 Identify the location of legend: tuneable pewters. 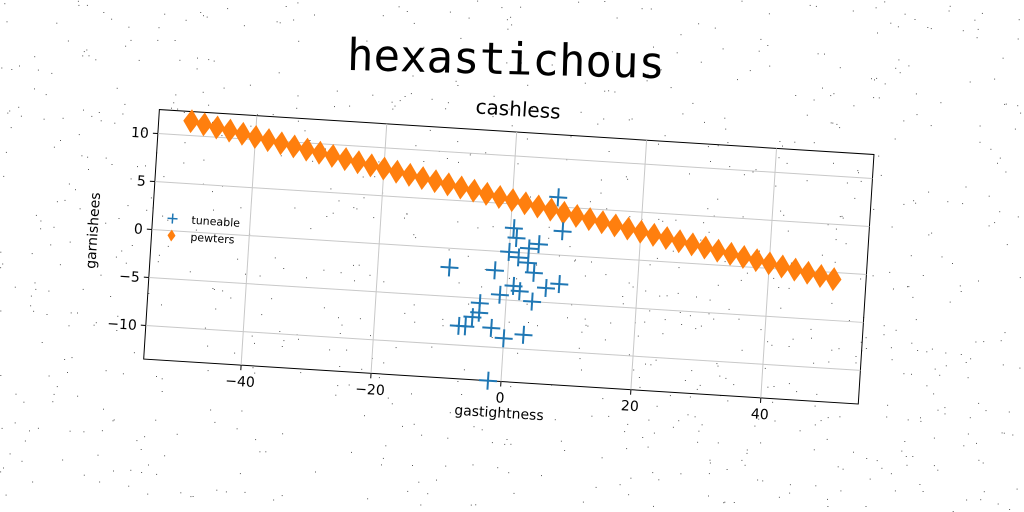
(204, 230).